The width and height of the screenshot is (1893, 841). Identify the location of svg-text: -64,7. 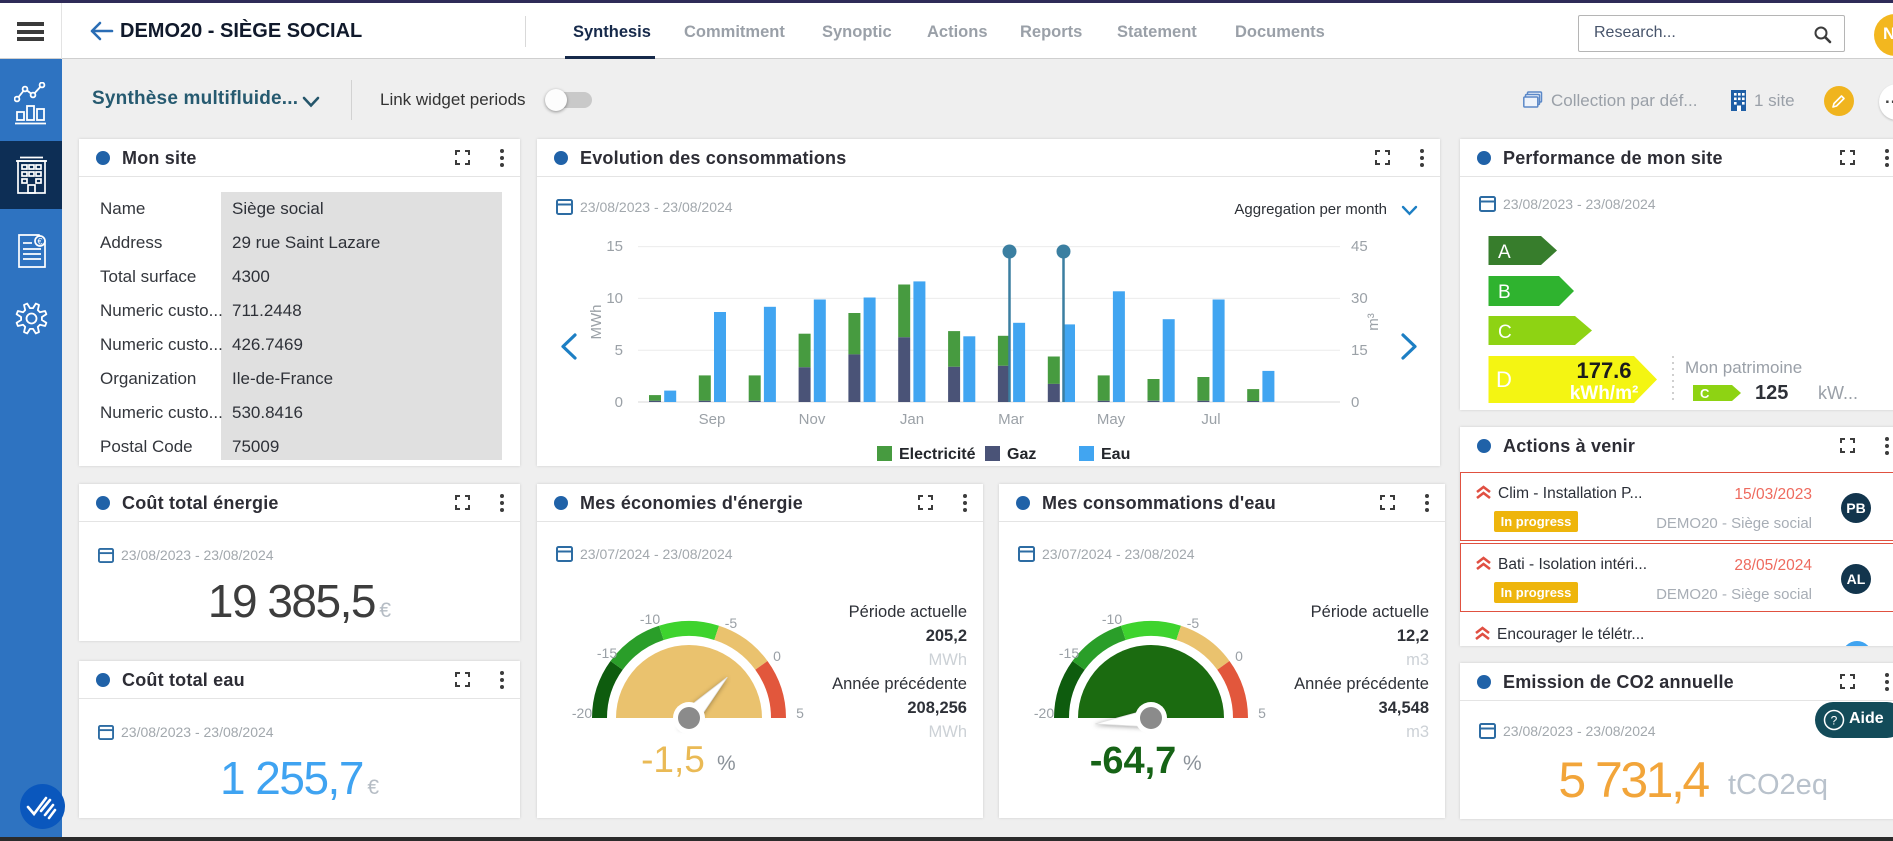
(1133, 761).